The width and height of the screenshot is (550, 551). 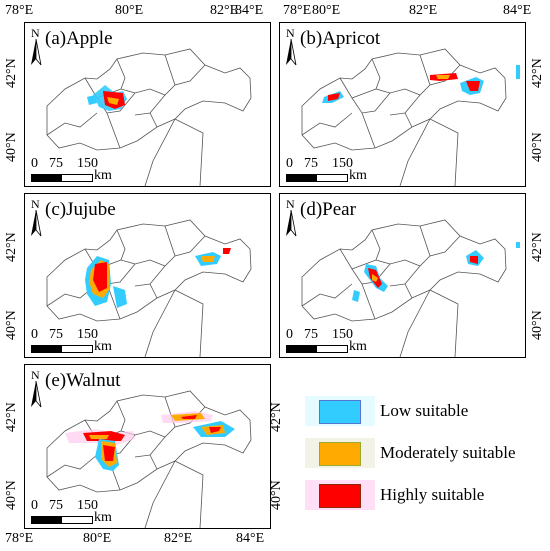 What do you see at coordinates (224, 10) in the screenshot?
I see `lon-label-82-mid: 82°E` at bounding box center [224, 10].